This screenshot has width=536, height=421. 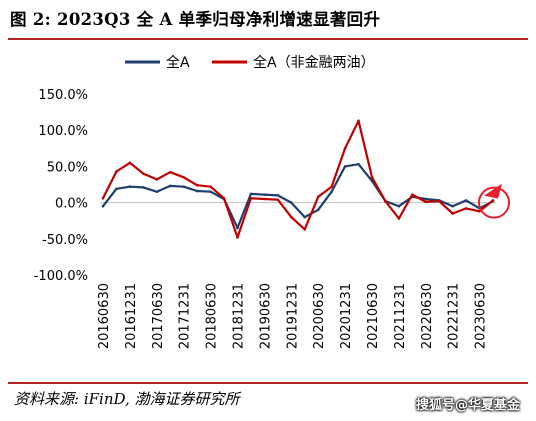 I want to click on x-tick-label: 20161231, so click(x=131, y=316).